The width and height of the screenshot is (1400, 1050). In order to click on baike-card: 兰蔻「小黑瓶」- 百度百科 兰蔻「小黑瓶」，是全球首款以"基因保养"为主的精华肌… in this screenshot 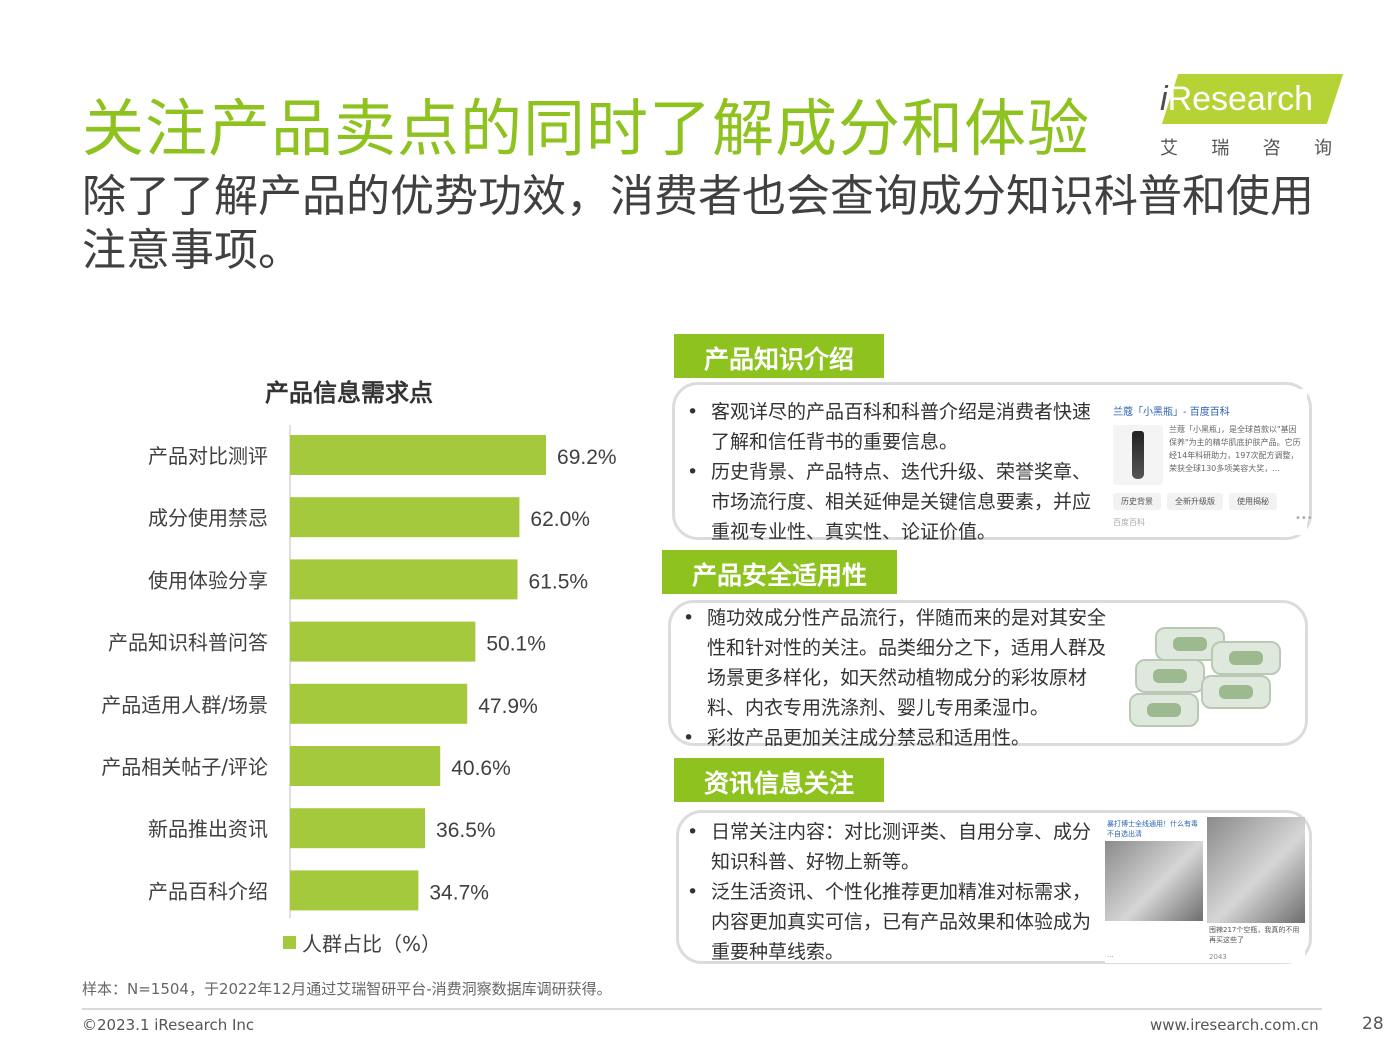, I will do `click(1210, 462)`.